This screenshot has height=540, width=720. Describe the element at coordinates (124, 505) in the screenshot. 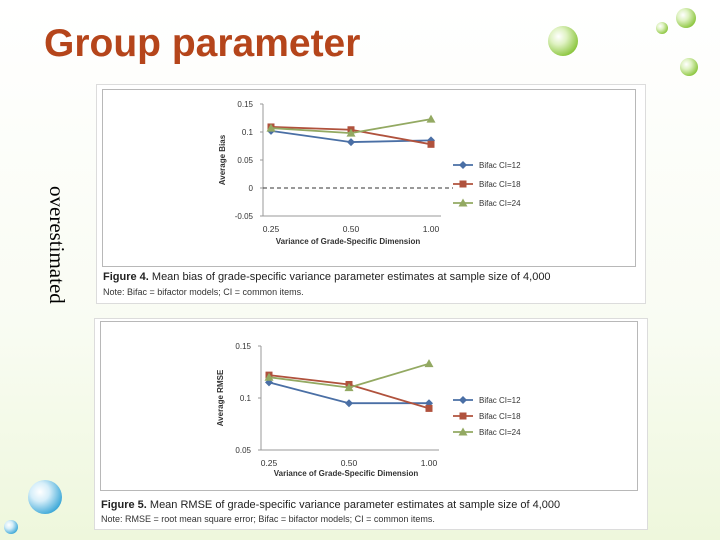

I see `figure-number: Figure 5.` at that location.